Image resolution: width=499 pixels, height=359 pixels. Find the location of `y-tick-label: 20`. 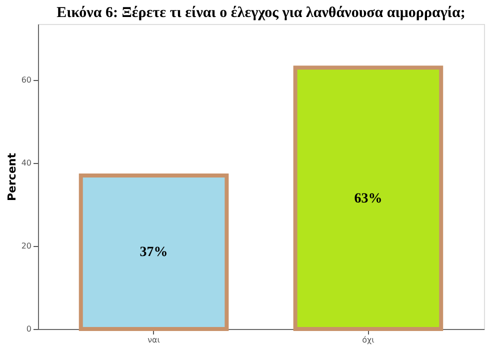

y-tick-label: 20 is located at coordinates (26, 246).